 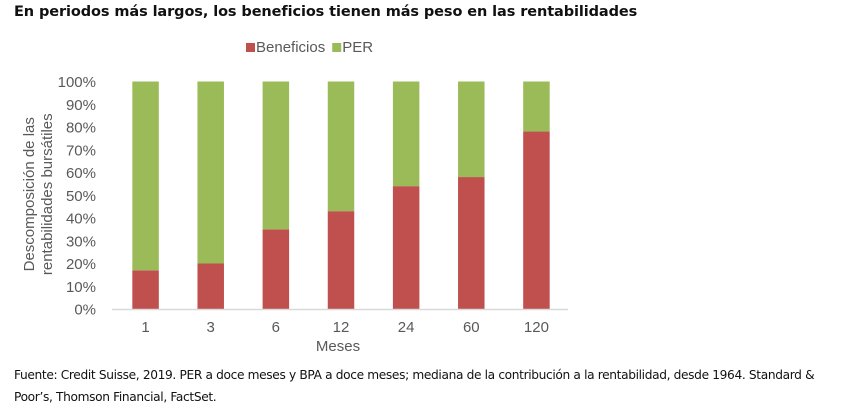 What do you see at coordinates (47, 194) in the screenshot?
I see `y-axis-label-line: rentabilidades bursátiles` at bounding box center [47, 194].